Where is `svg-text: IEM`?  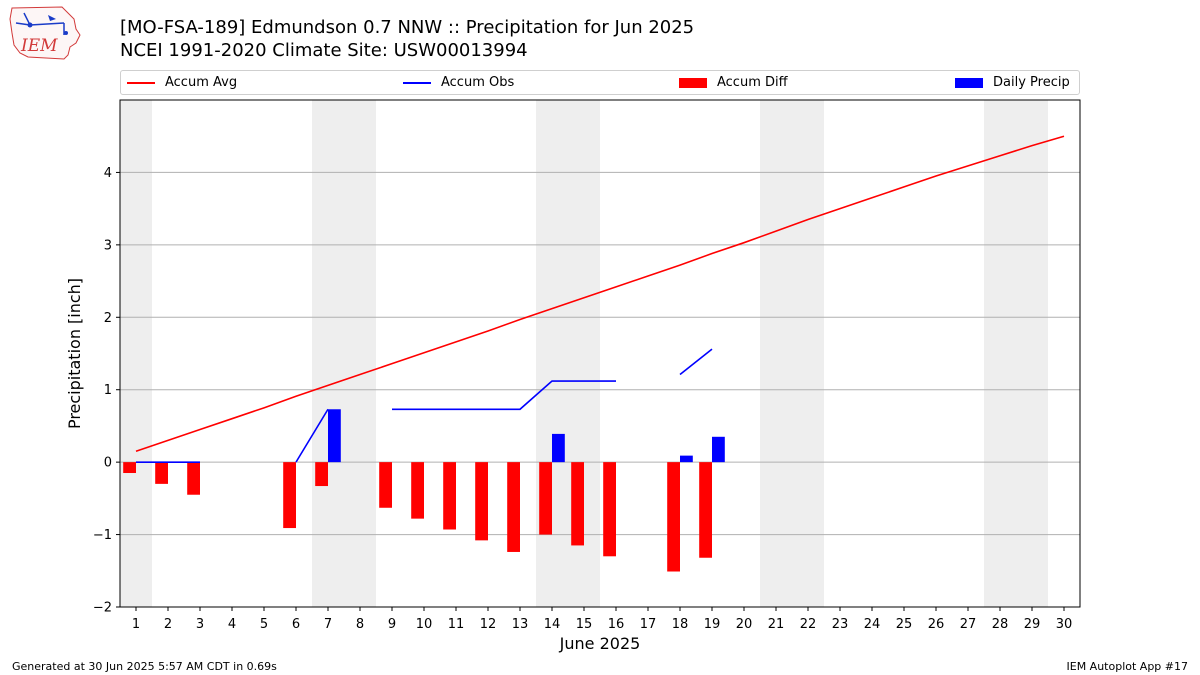 svg-text: IEM is located at coordinates (39, 46).